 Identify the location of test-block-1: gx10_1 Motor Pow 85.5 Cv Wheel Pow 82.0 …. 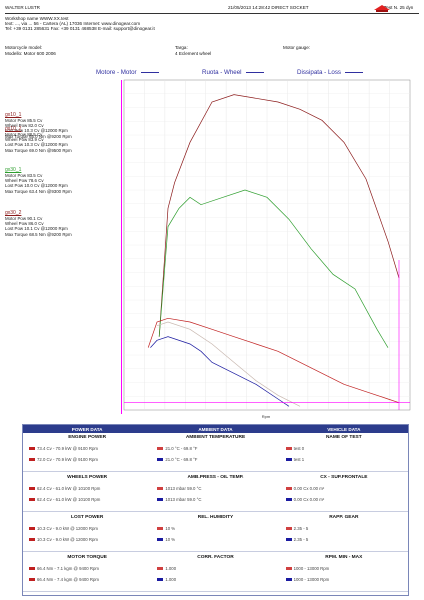
(60, 125).